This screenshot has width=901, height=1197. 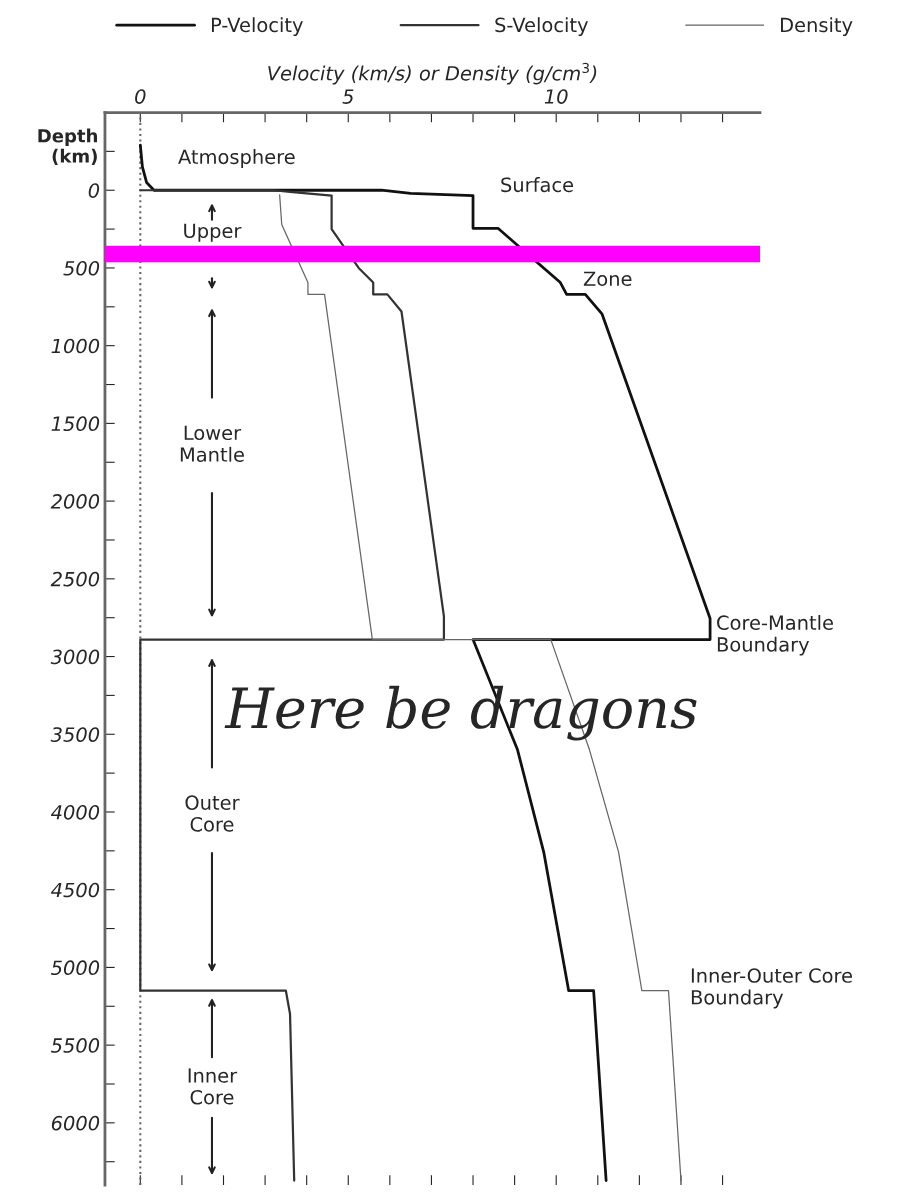 What do you see at coordinates (75, 734) in the screenshot?
I see `y-tick-label: 3500` at bounding box center [75, 734].